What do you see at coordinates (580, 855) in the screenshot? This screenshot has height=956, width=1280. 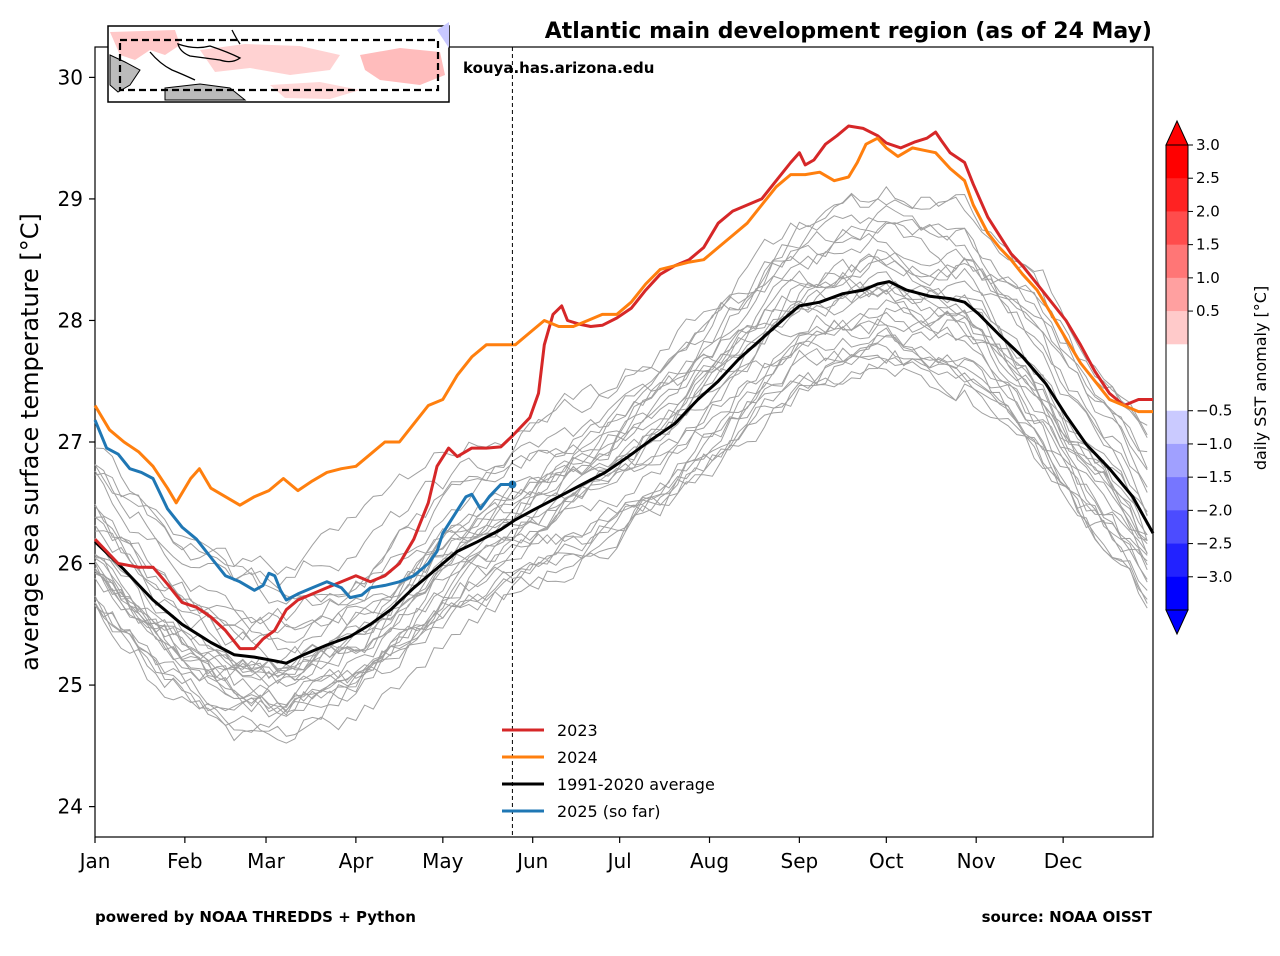 I see `x-axis-ticks: Jan Feb Mar Apr May Jun Jul Aug Sep Oct Nov Dec` at bounding box center [580, 855].